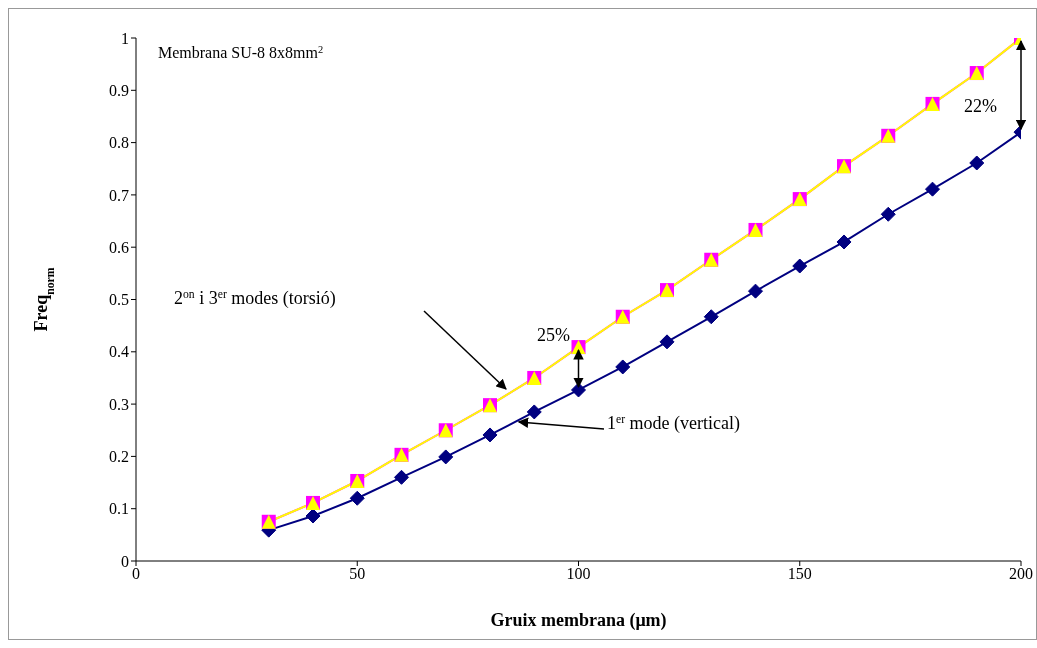 This screenshot has width=1037, height=648. Describe the element at coordinates (119, 90) in the screenshot. I see `y-tick-label: 0.9` at that location.